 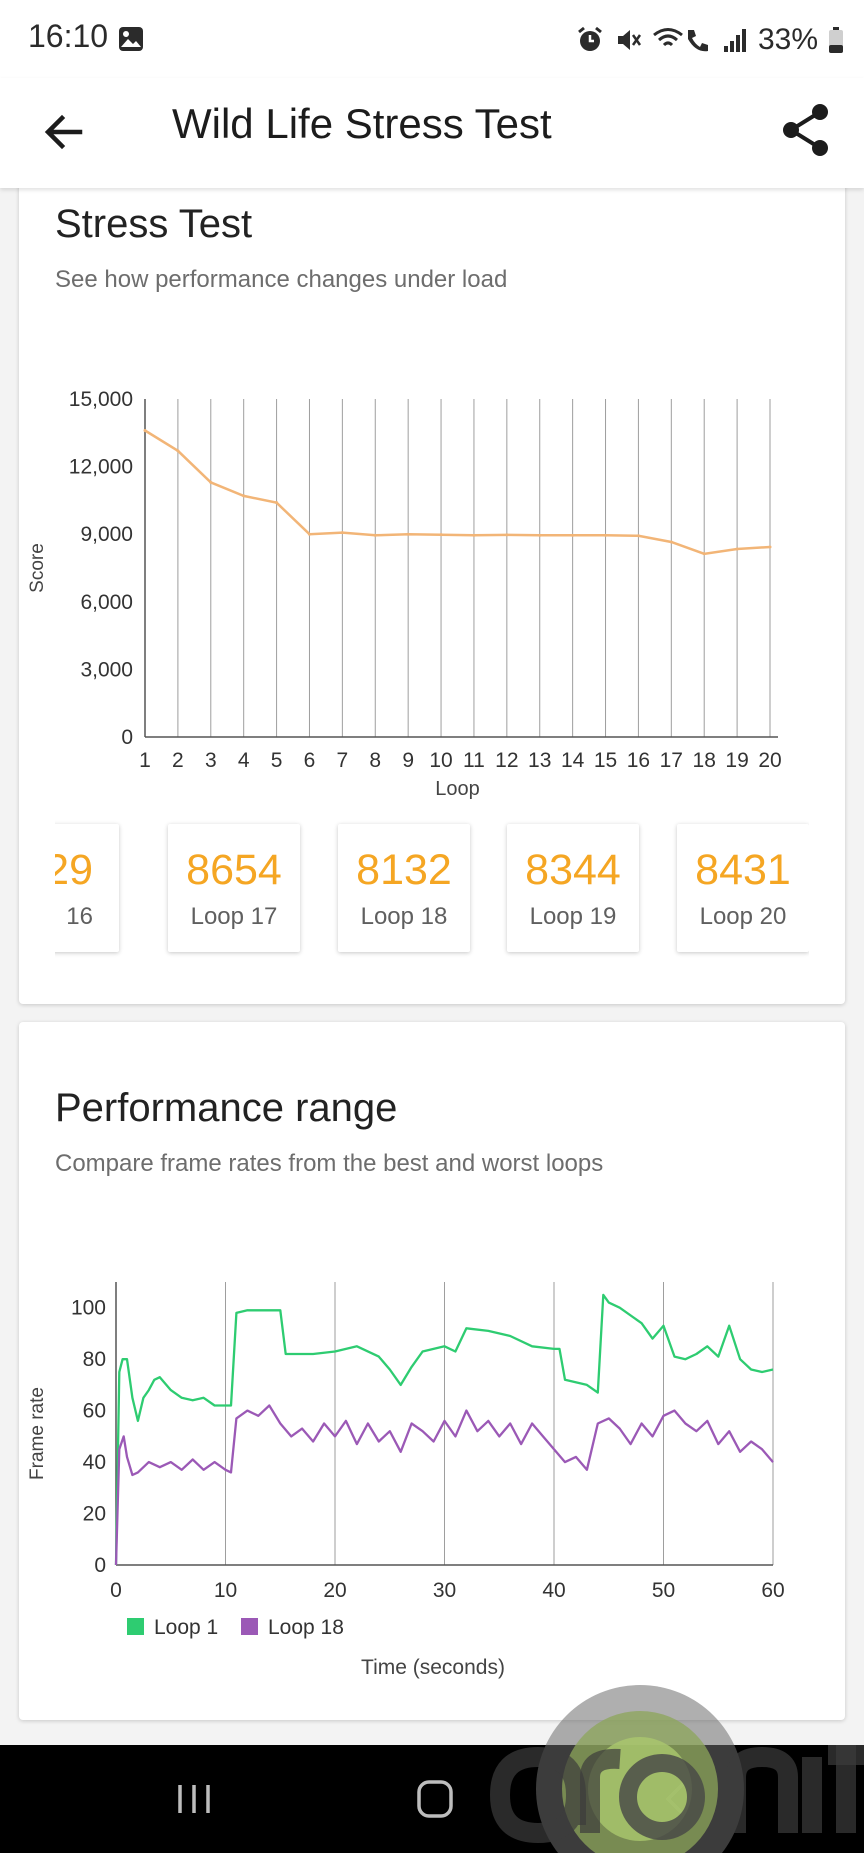 What do you see at coordinates (736, 760) in the screenshot?
I see `x-tick-label: 19` at bounding box center [736, 760].